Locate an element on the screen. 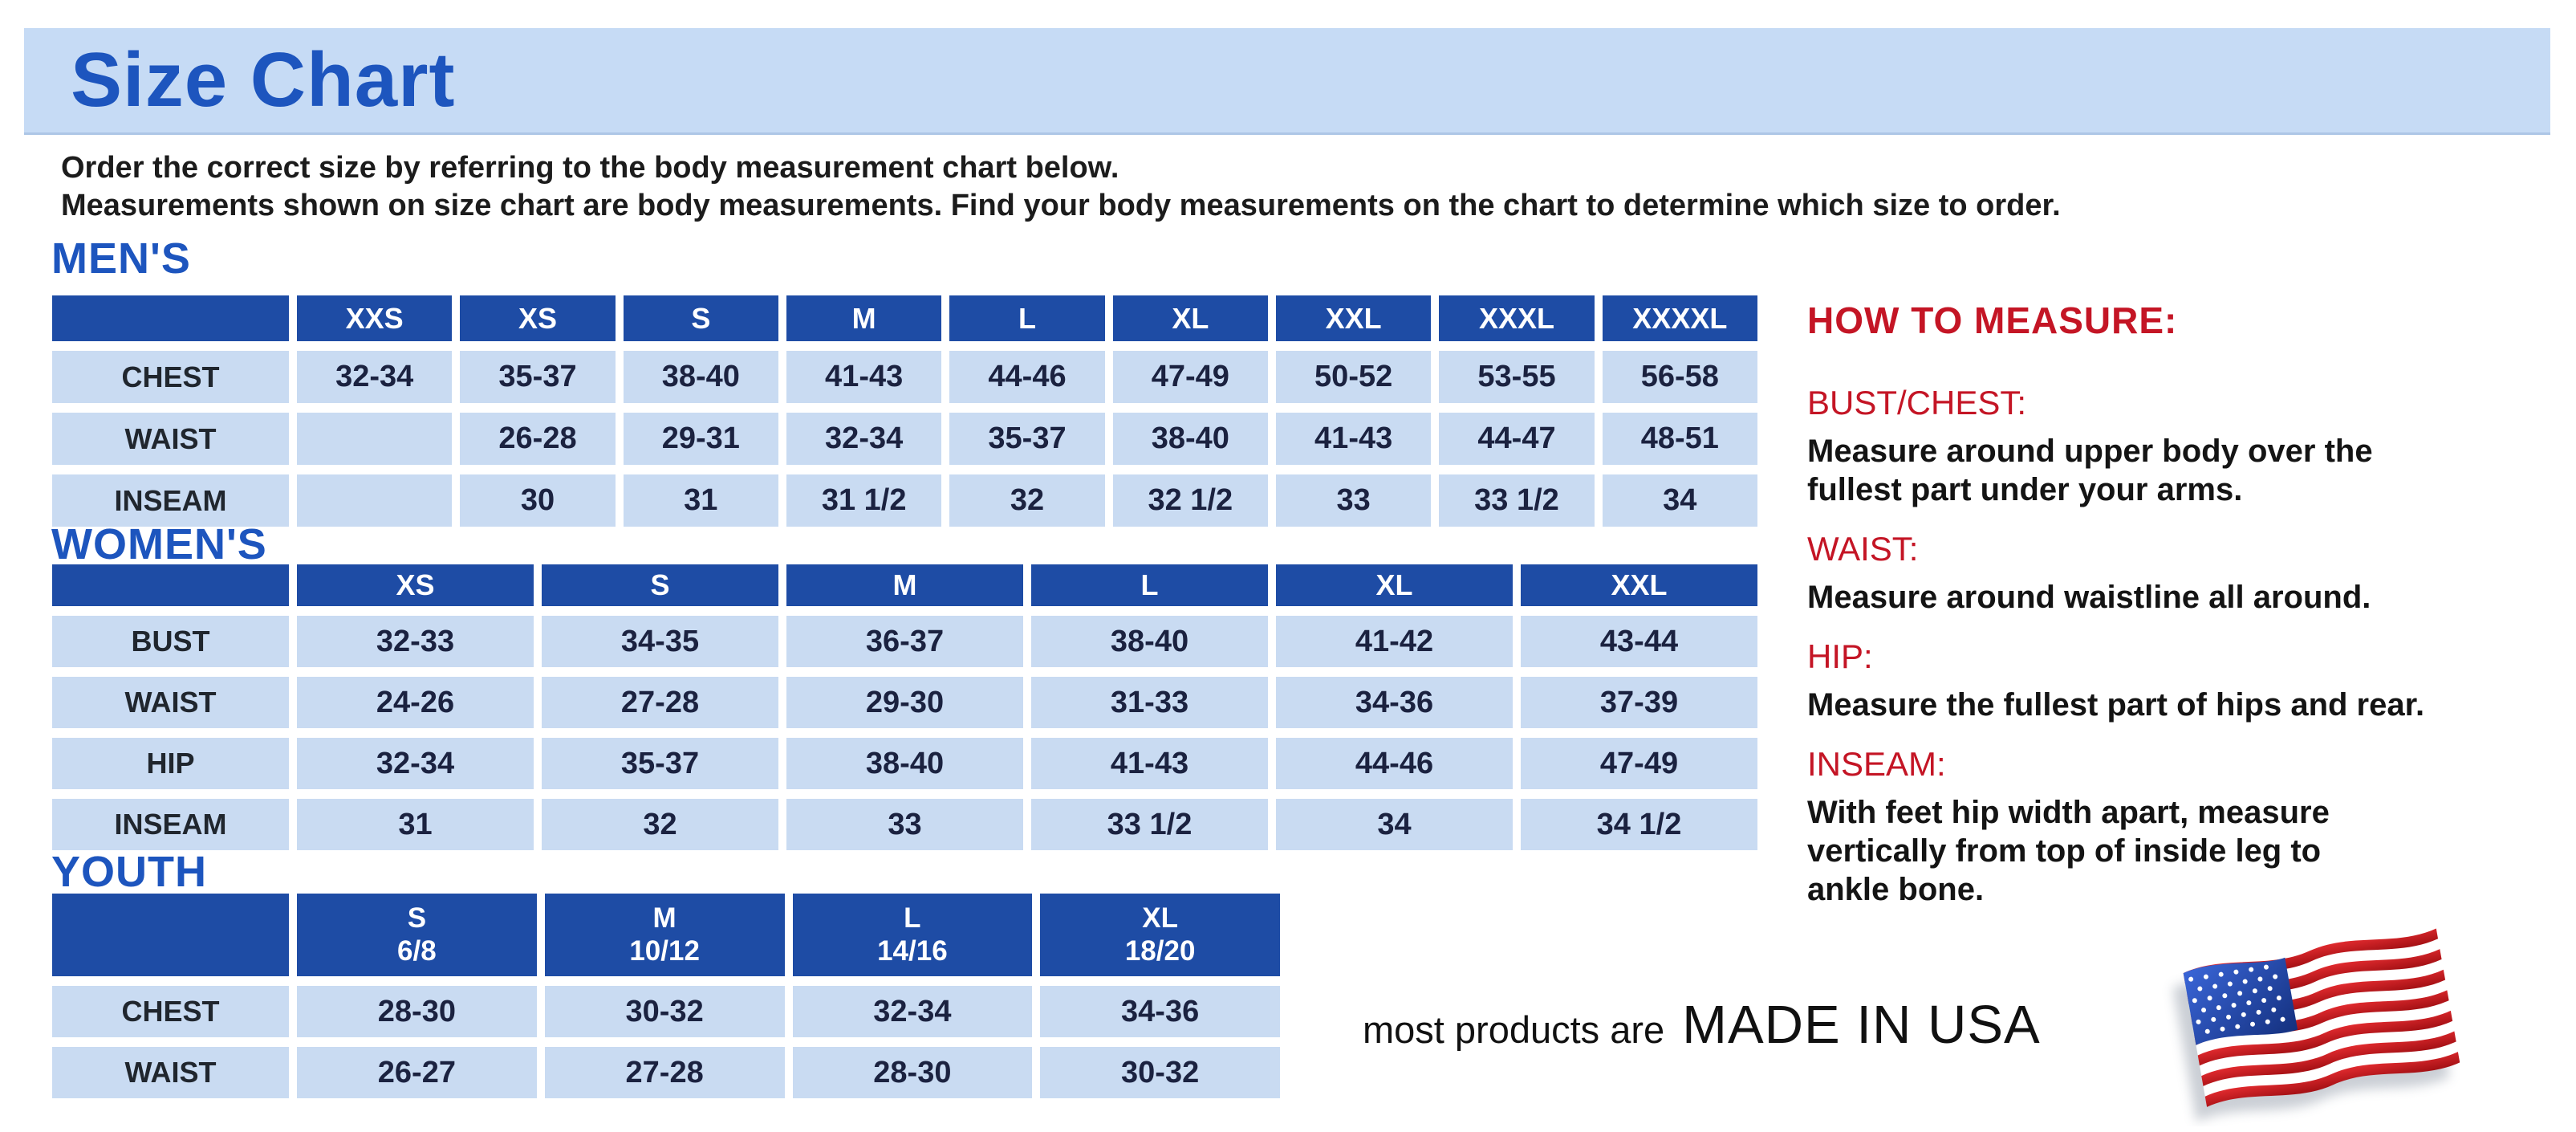 The height and width of the screenshot is (1132, 2576). made-in-usa-line: most products are MADE IN USA is located at coordinates (1702, 1025).